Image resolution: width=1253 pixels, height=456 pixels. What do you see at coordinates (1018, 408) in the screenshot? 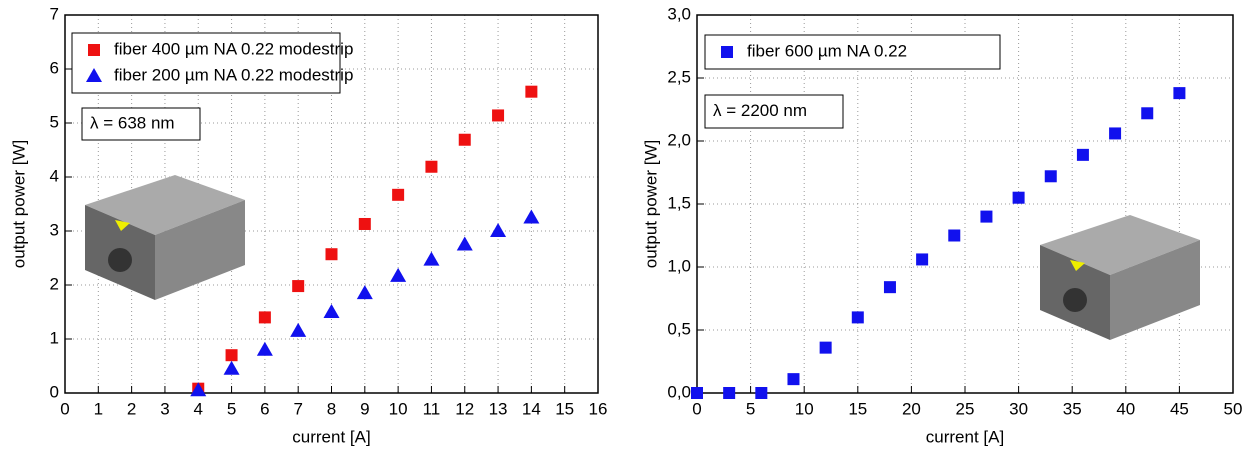
I see `x-tick-label: 30` at bounding box center [1018, 408].